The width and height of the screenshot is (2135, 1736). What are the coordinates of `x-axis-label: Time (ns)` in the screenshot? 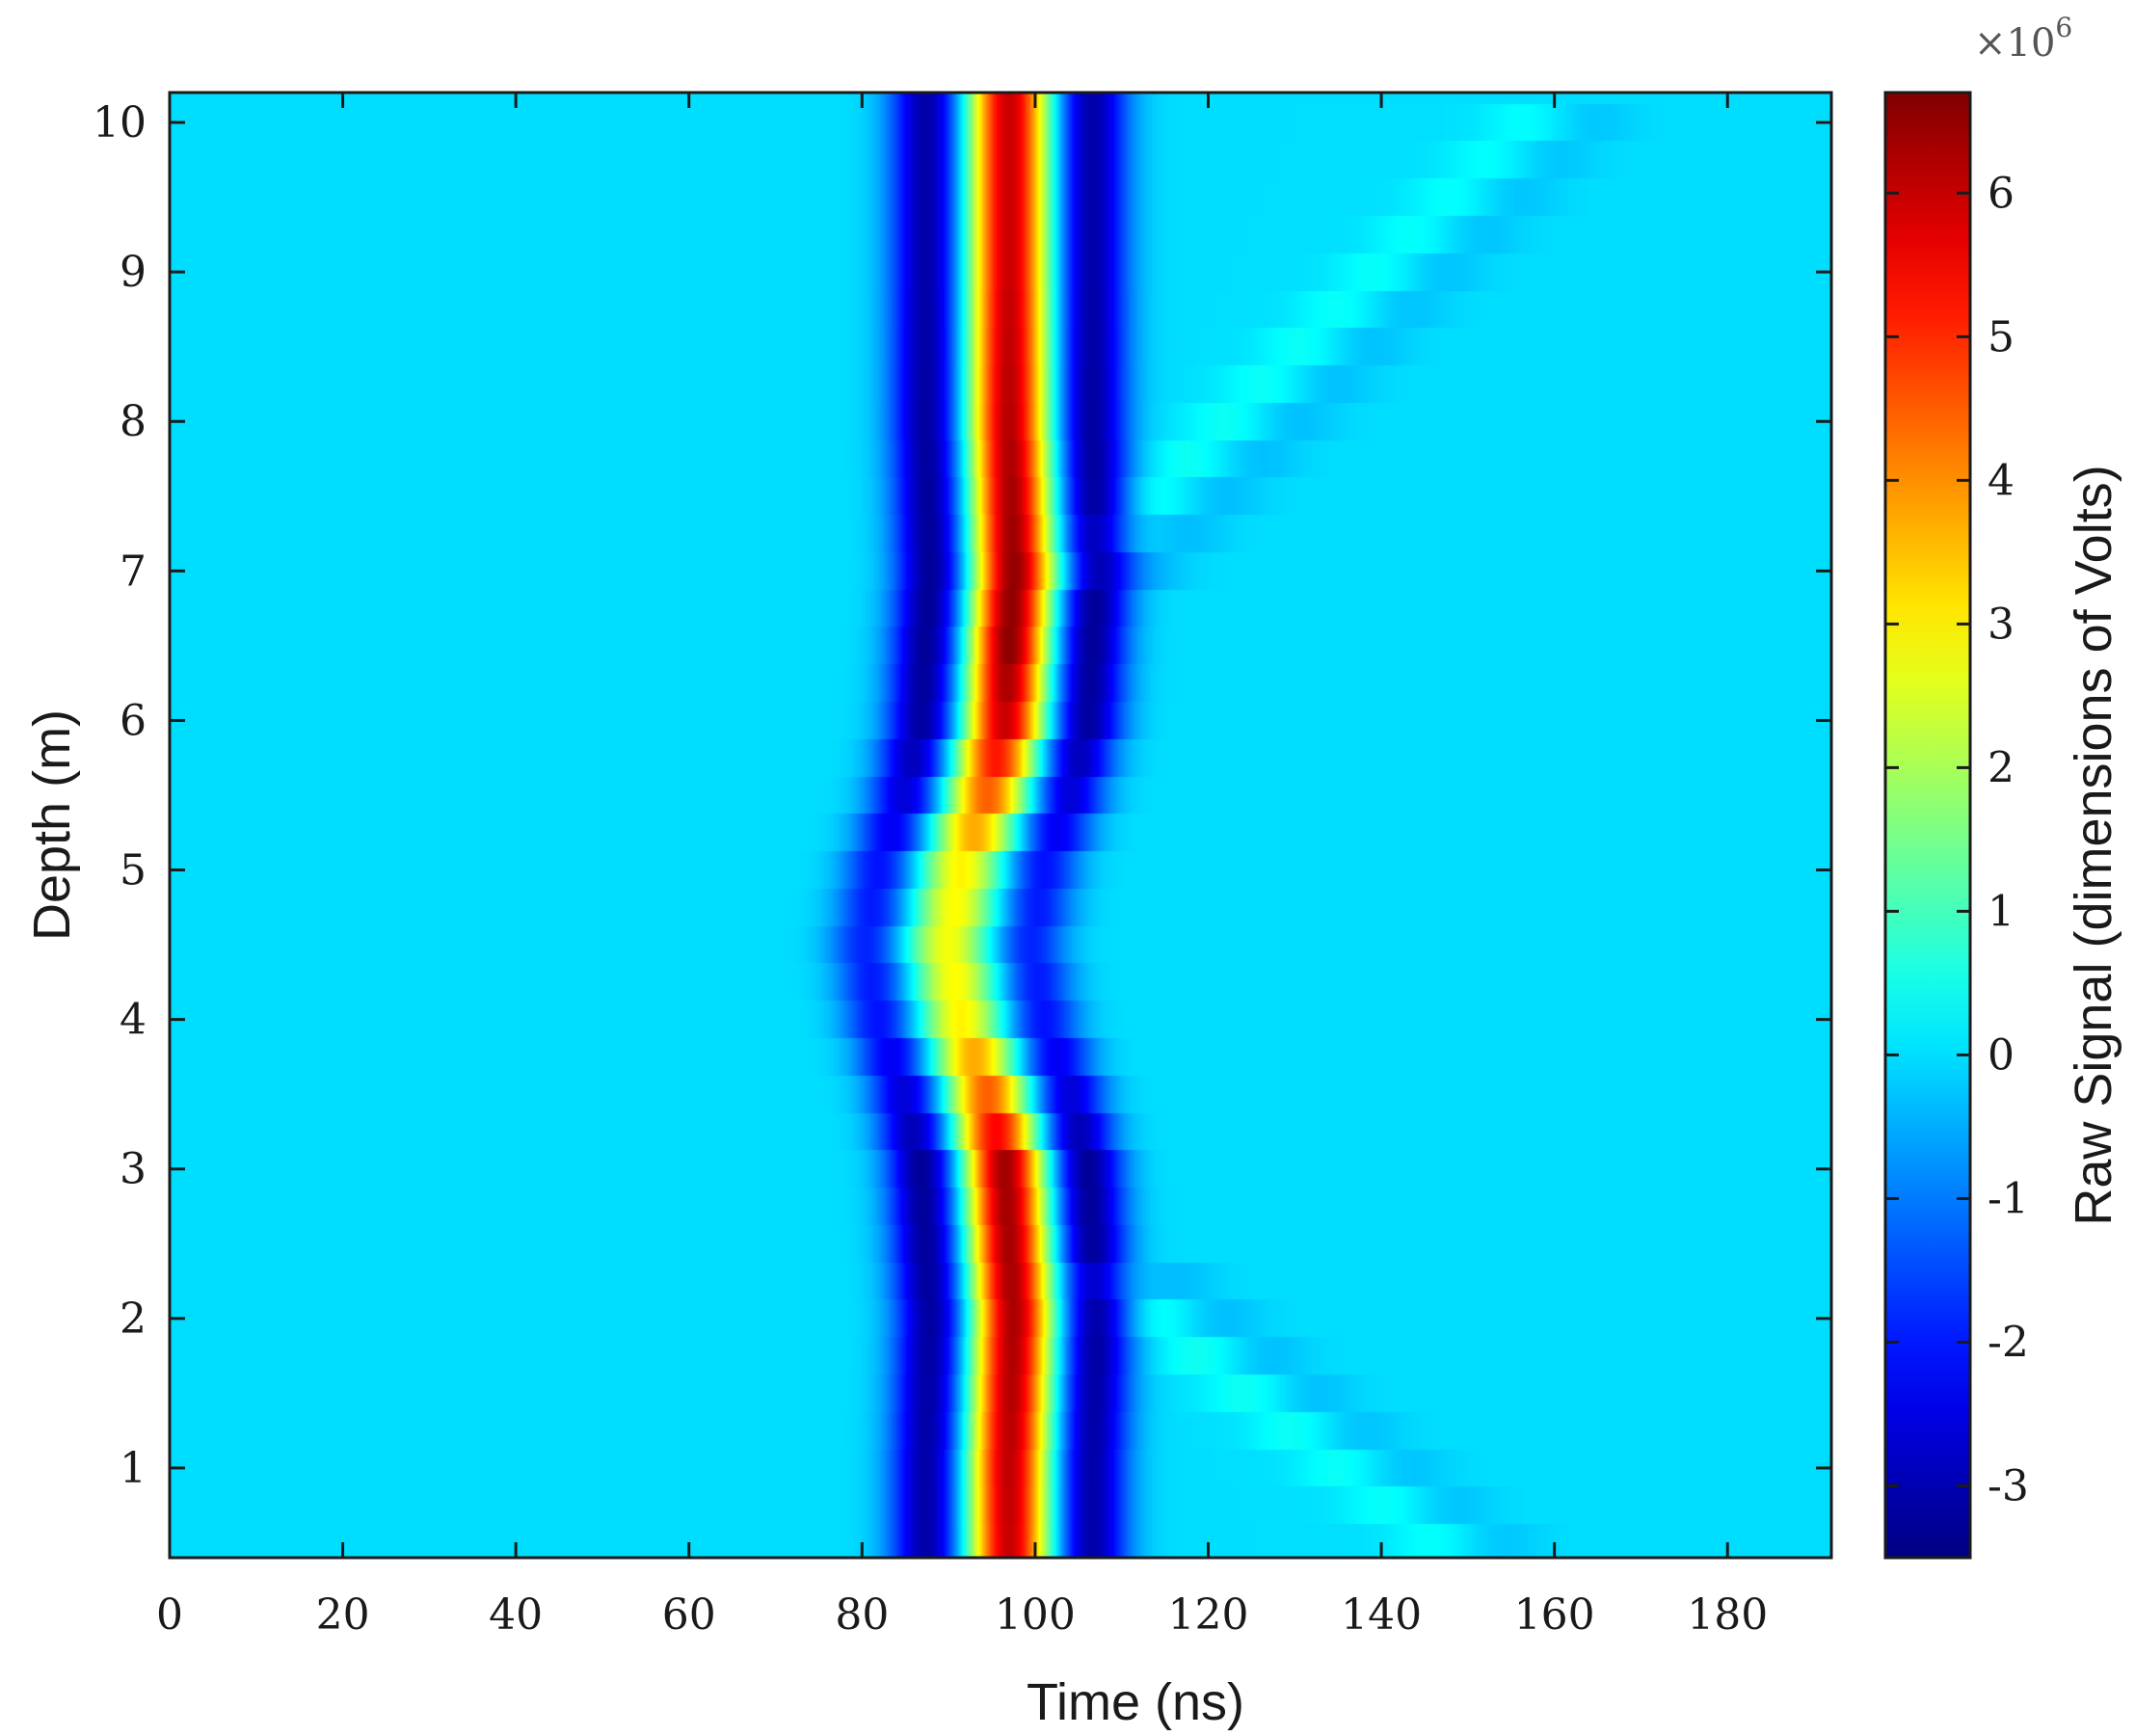 It's located at (1135, 1702).